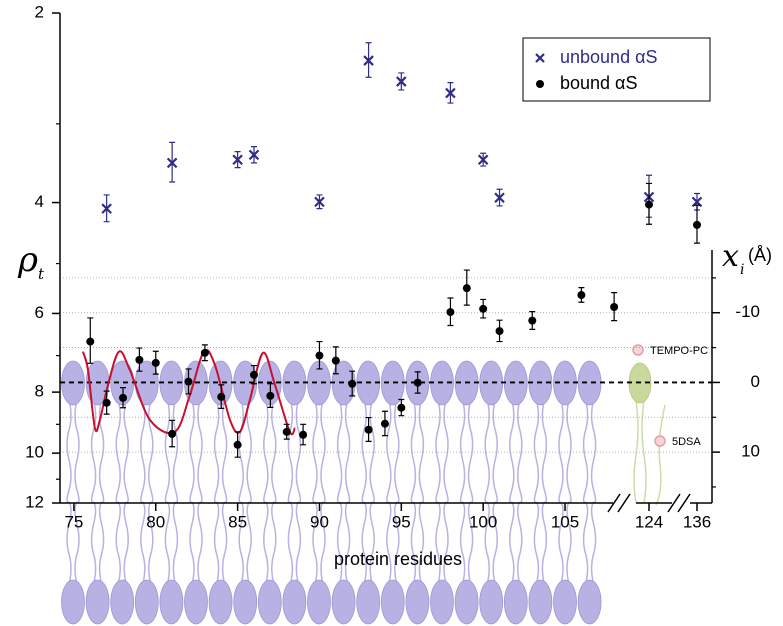 This screenshot has height=626, width=783. Describe the element at coordinates (483, 521) in the screenshot. I see `x-tick-label: 100` at that location.